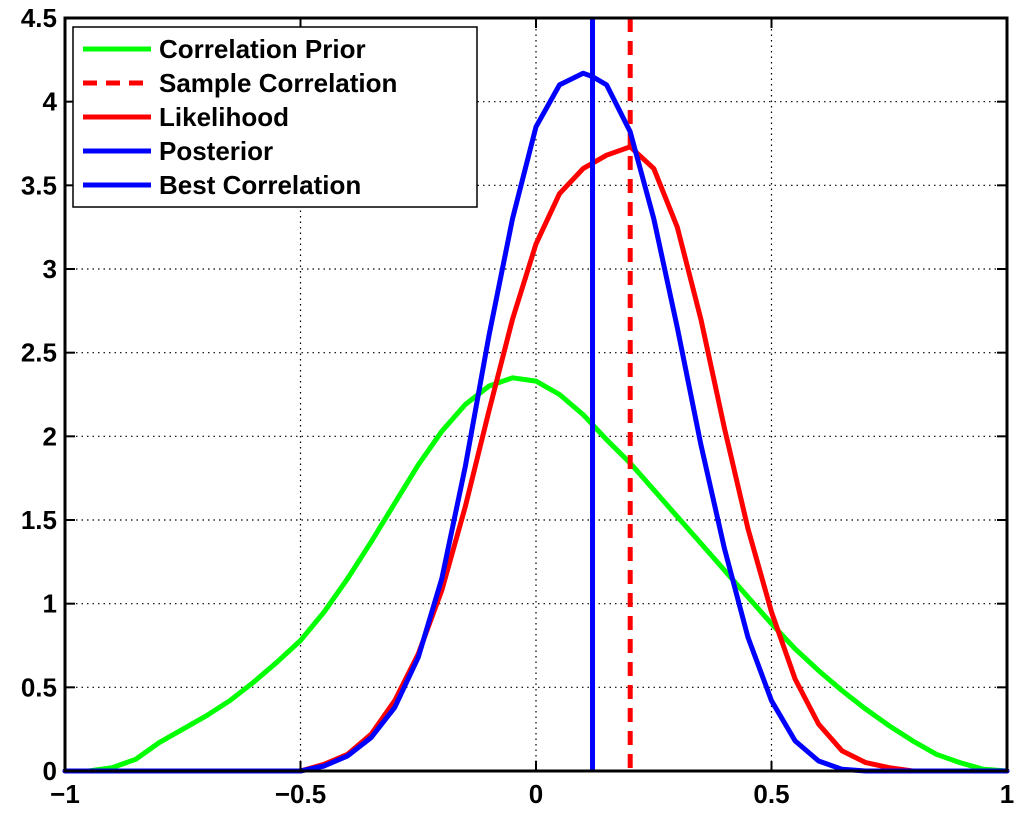 Image resolution: width=1020 pixels, height=814 pixels. I want to click on x-tick-label: 0.5, so click(771, 794).